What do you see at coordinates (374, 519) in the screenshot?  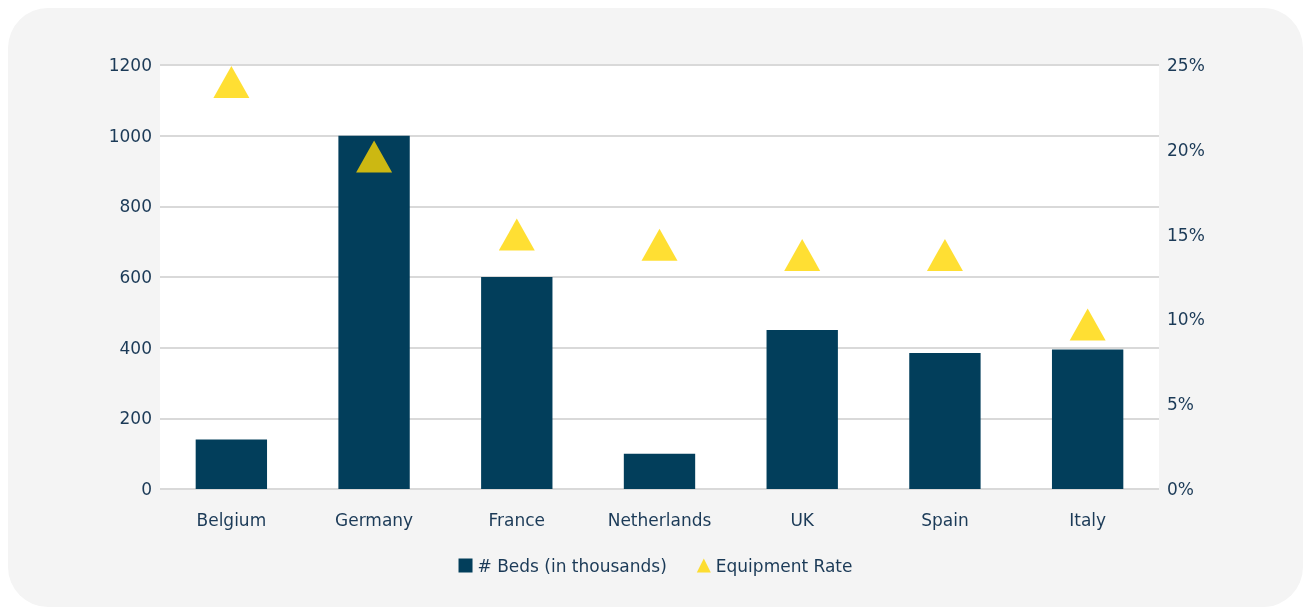 I see `x-tick-label: Germany` at bounding box center [374, 519].